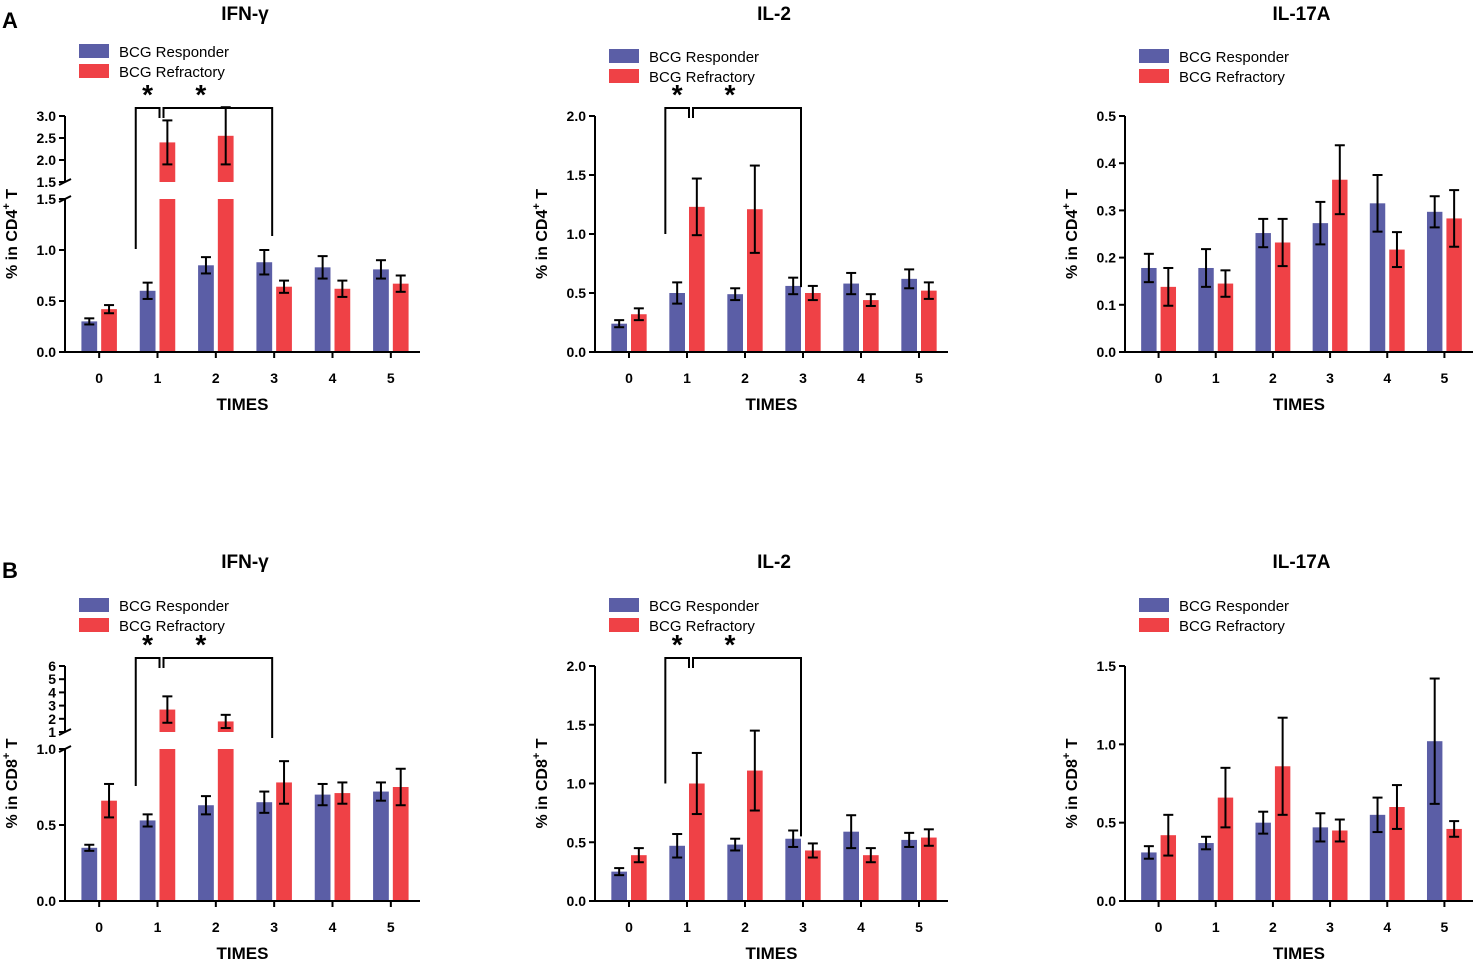 The image size is (1478, 961). What do you see at coordinates (1301, 14) in the screenshot?
I see `chart-title: IL-17A` at bounding box center [1301, 14].